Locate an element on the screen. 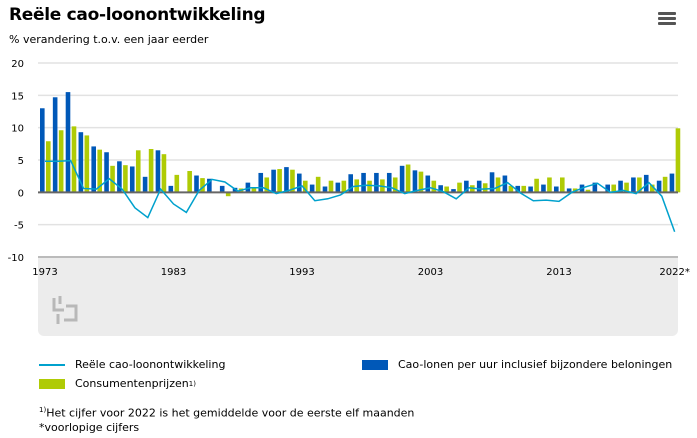 This screenshot has height=438, width=697. hamburger-icon is located at coordinates (667, 19).